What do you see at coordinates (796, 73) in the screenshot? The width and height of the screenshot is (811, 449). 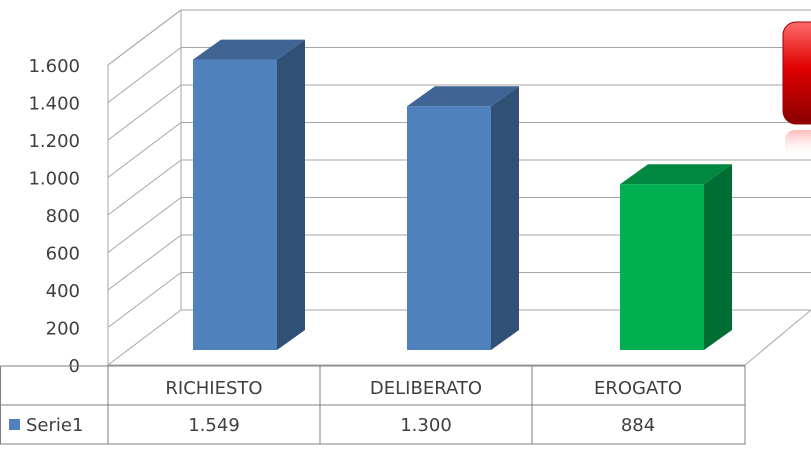 I see `red-badge-shape` at bounding box center [796, 73].